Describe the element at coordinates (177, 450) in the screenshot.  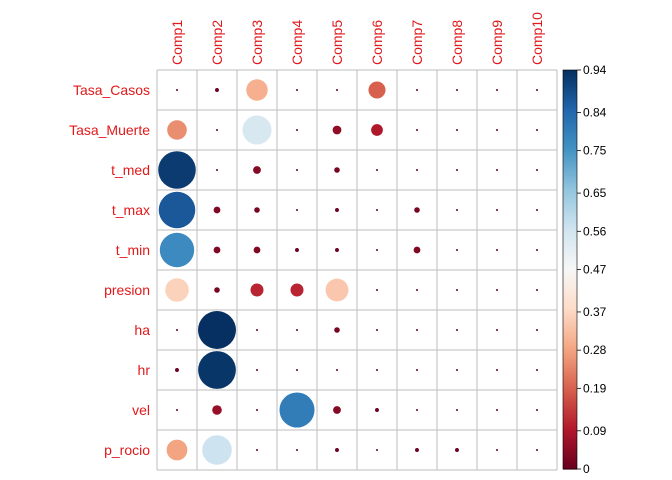
I see `cell-circle-p_rocio-Comp1` at that location.